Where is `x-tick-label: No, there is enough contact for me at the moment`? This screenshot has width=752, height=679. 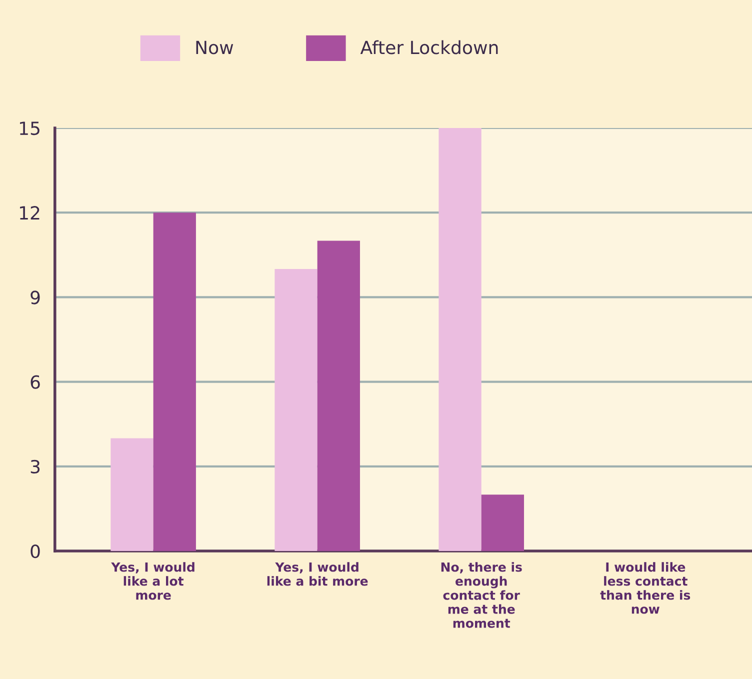
x-tick-label: No, there is enough contact for me at the moment is located at coordinates (481, 595).